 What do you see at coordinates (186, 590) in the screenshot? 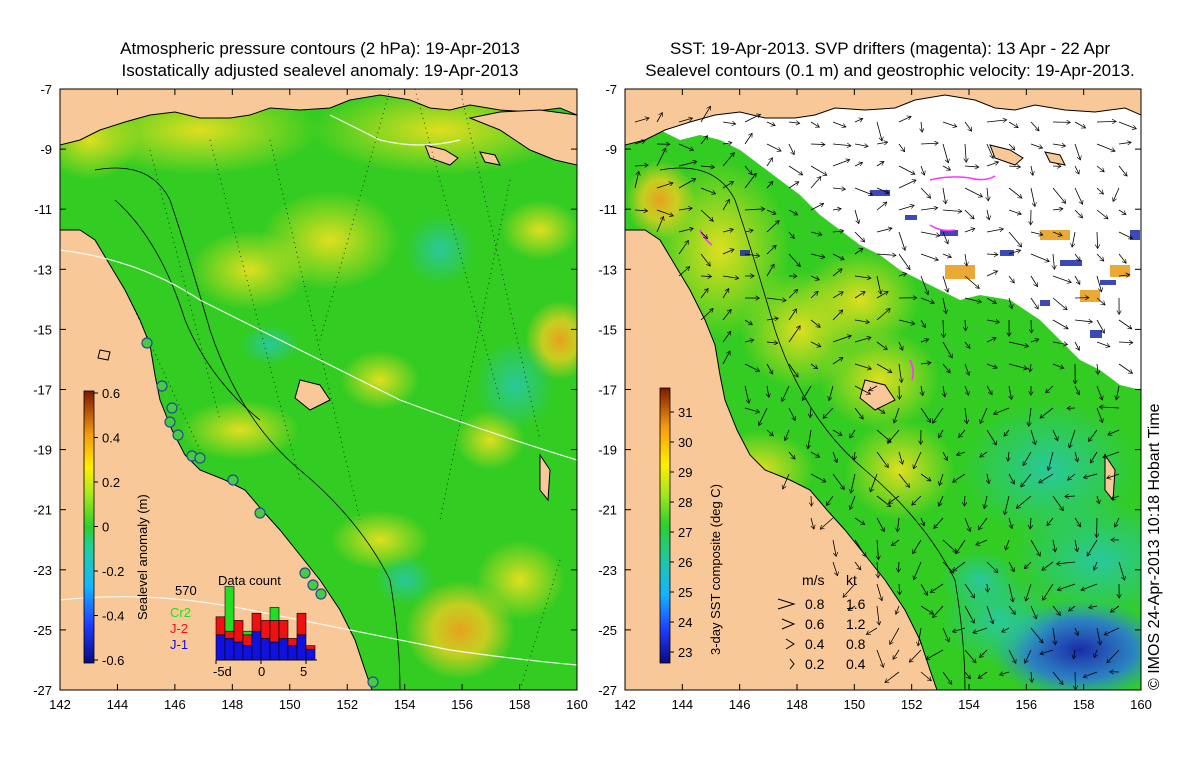
I see `data-count-max: 570` at bounding box center [186, 590].